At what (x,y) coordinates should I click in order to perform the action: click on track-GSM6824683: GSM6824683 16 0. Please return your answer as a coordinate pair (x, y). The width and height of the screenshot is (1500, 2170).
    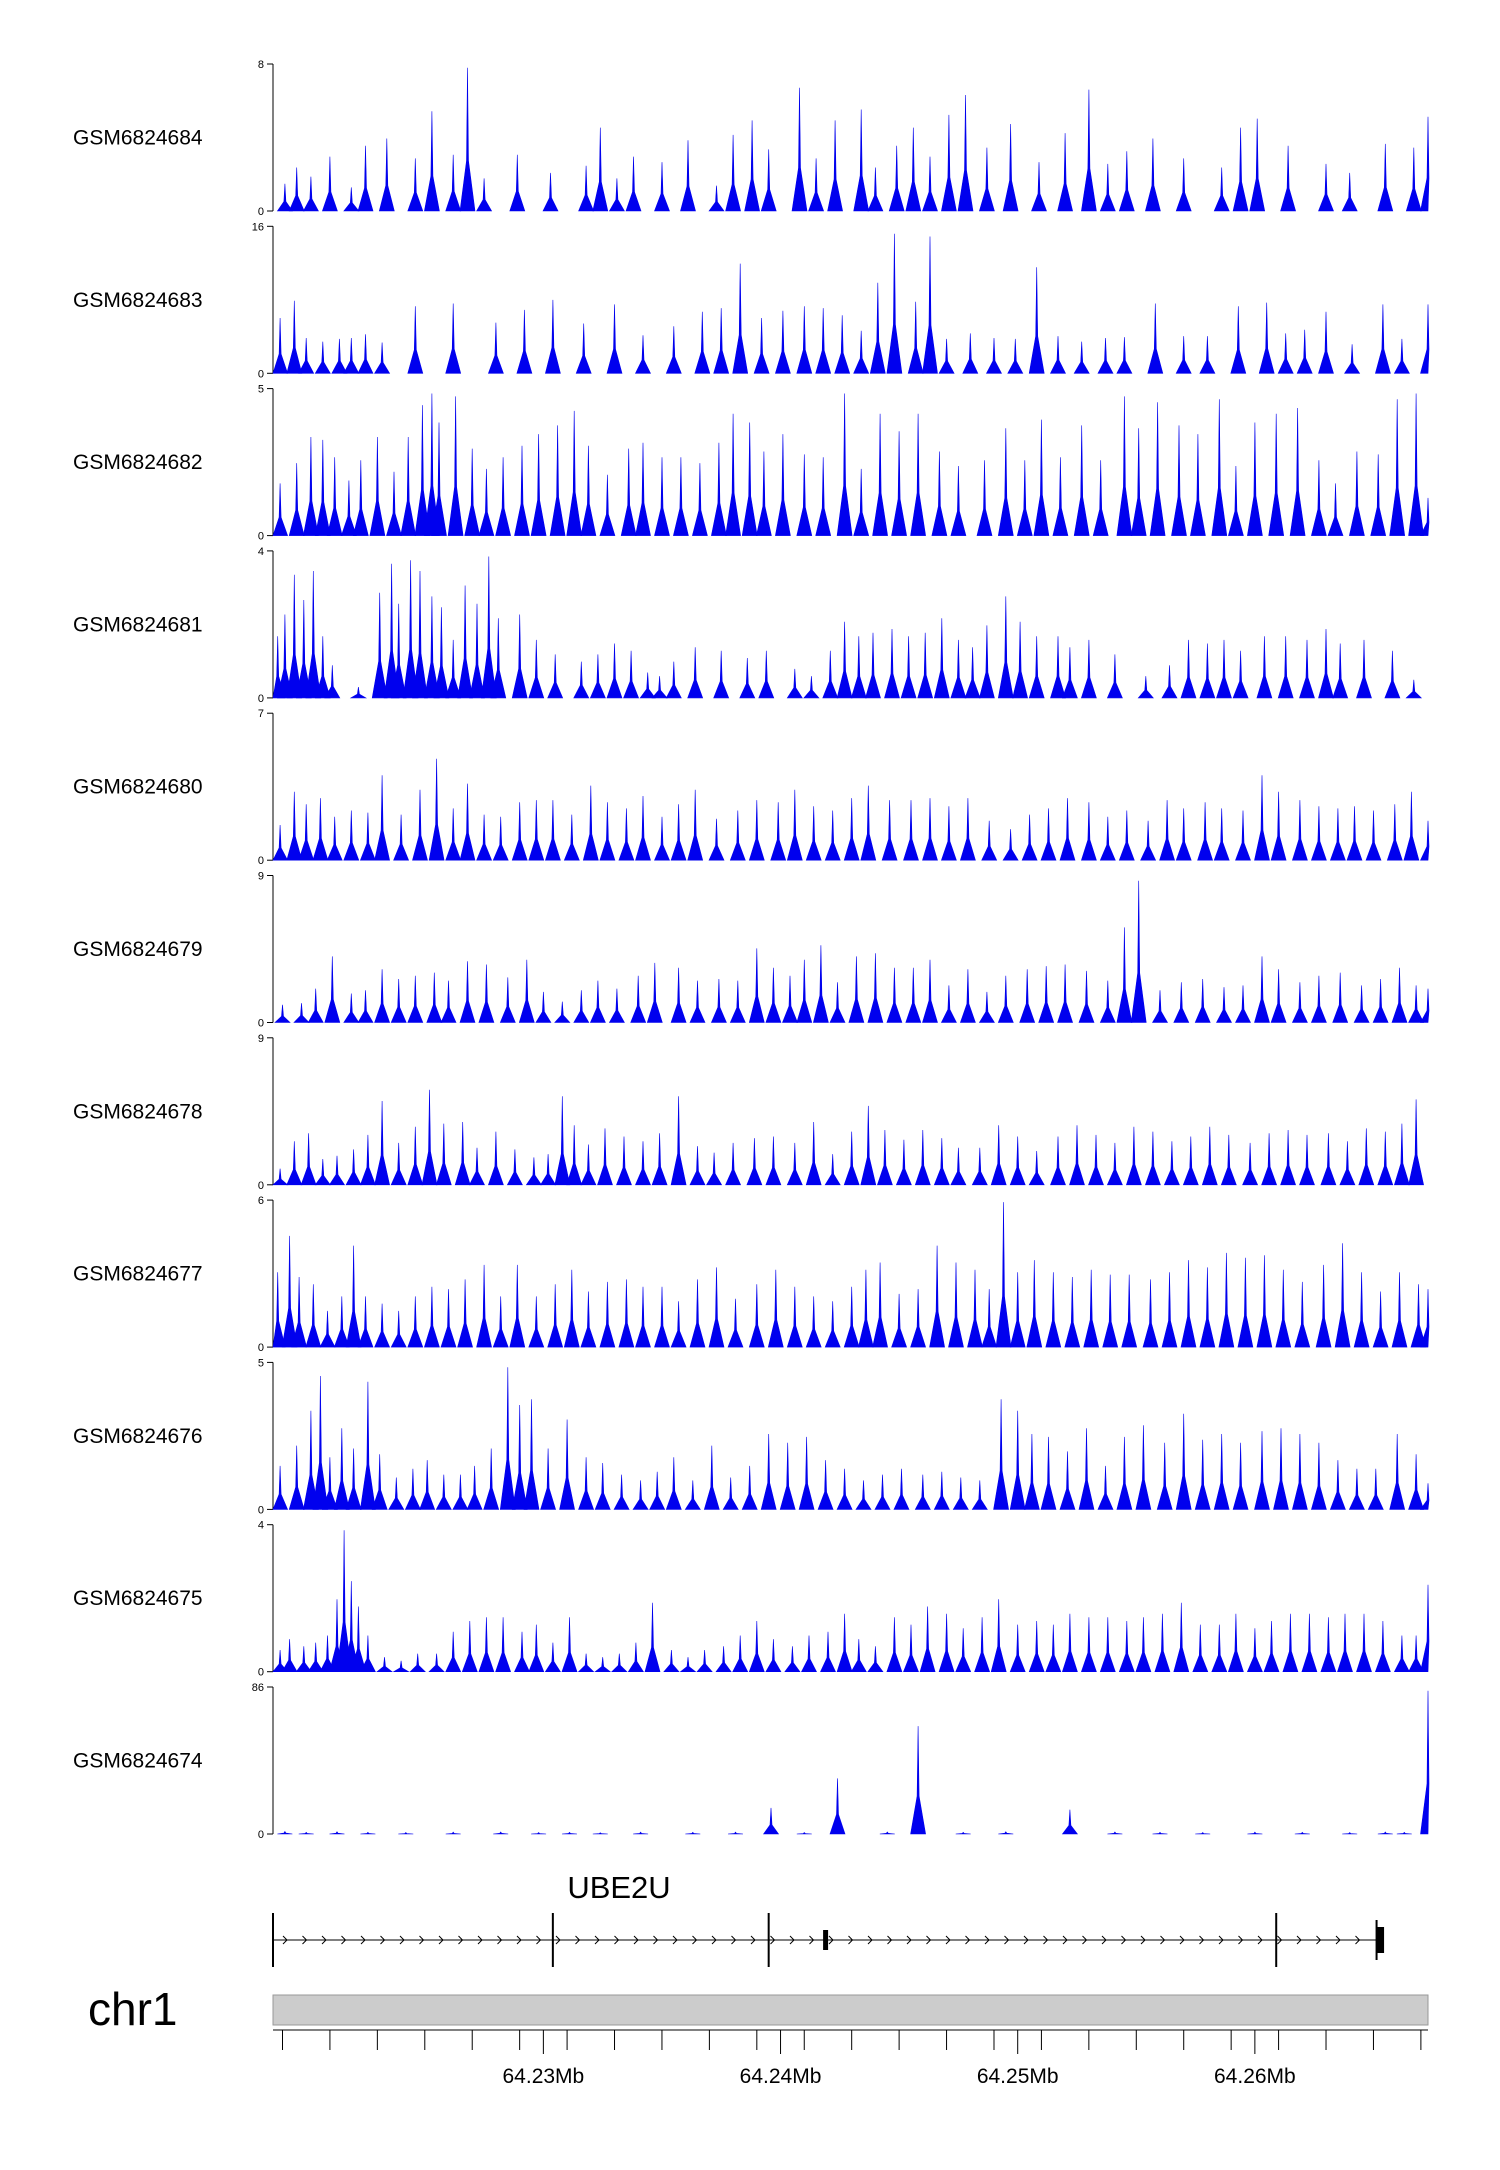
    Looking at the image, I should click on (751, 300).